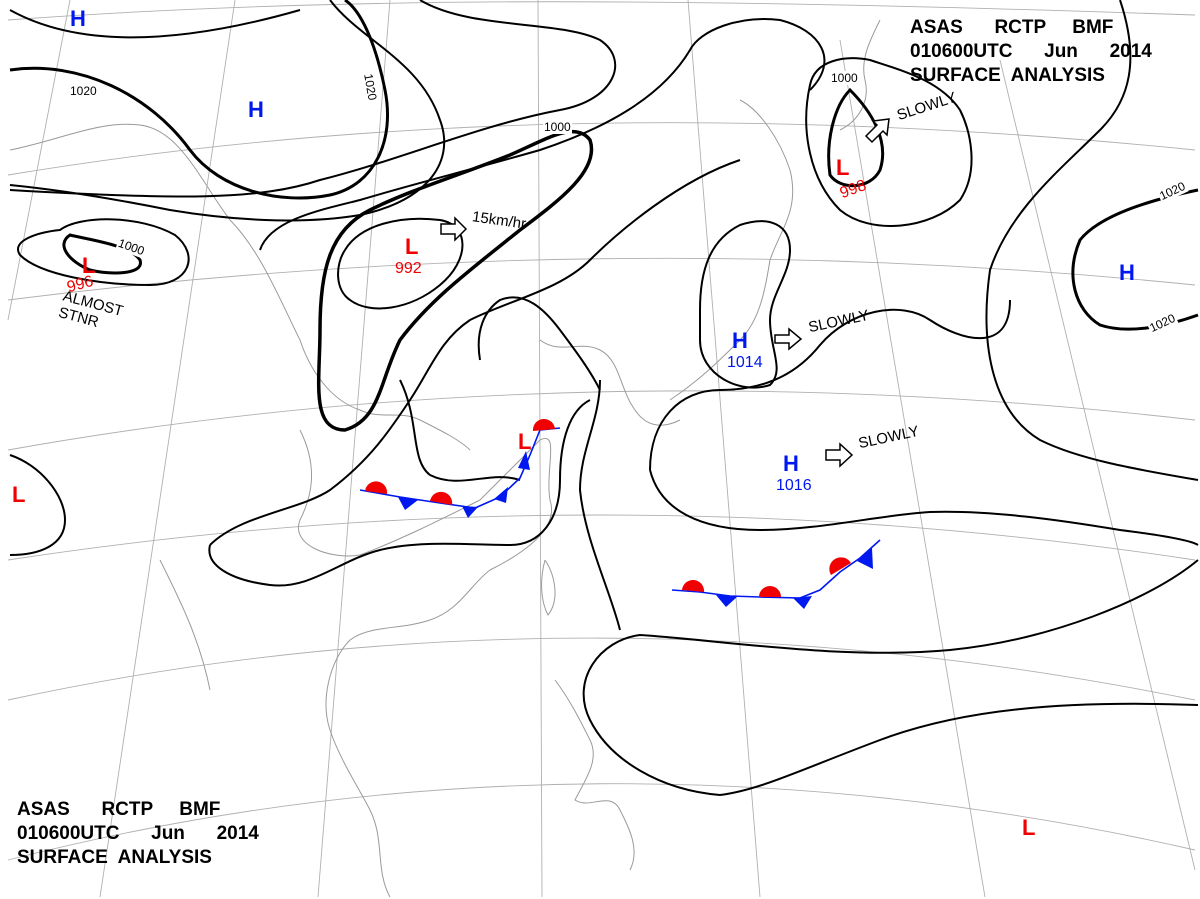 The width and height of the screenshot is (1200, 899). Describe the element at coordinates (620, 513) in the screenshot. I see `fronts` at that location.